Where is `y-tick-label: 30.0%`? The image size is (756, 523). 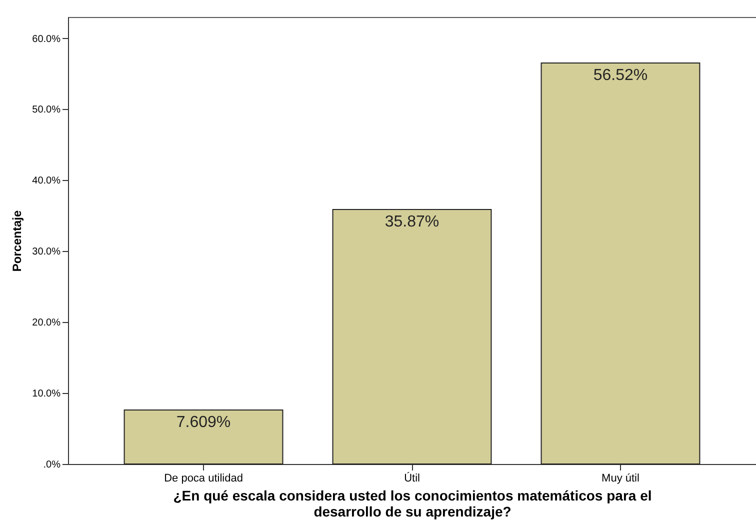 y-tick-label: 30.0% is located at coordinates (46, 252).